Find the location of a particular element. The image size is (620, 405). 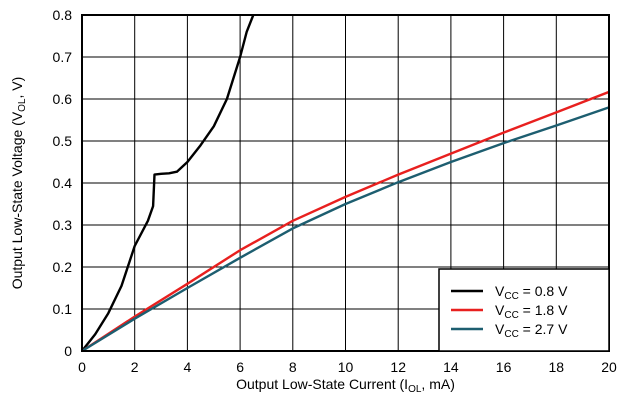

x-tick-label: 16 is located at coordinates (504, 367).